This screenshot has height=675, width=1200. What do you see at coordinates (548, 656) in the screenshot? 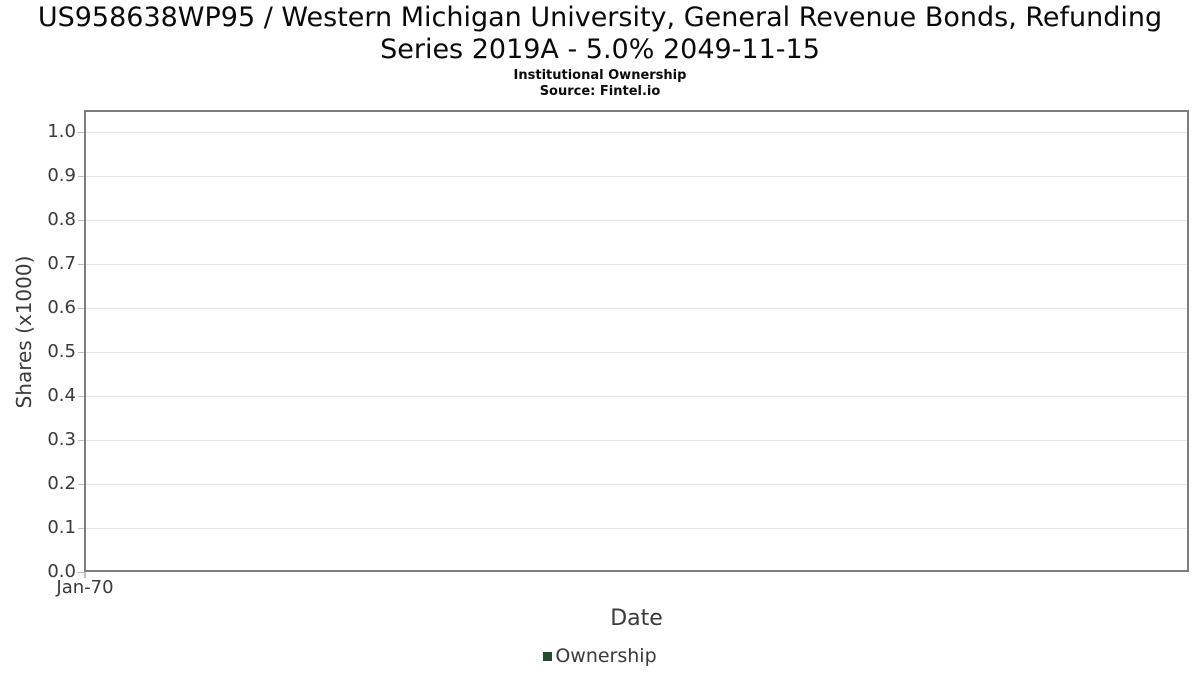
I see `legend-marker-ownership` at bounding box center [548, 656].